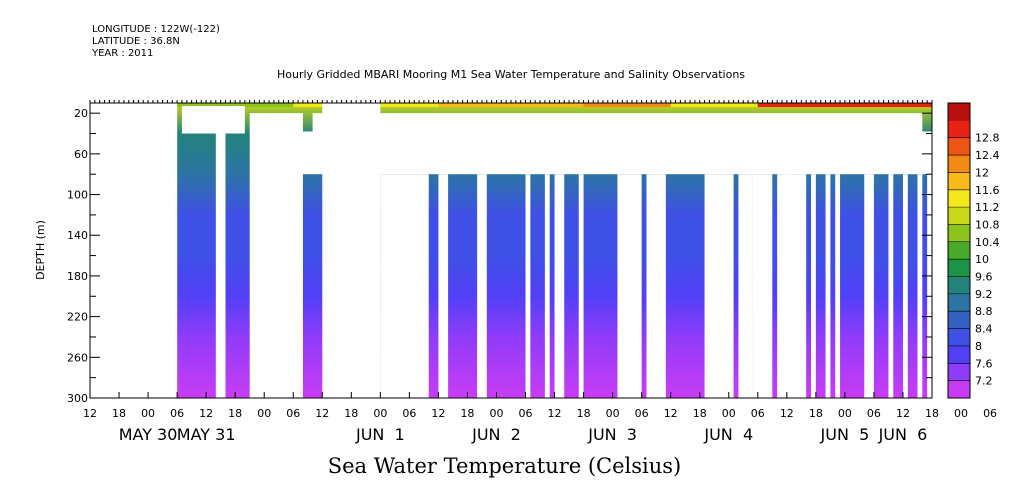 The image size is (1009, 504). Describe the element at coordinates (987, 138) in the screenshot. I see `colorbar-label: 12.8` at that location.